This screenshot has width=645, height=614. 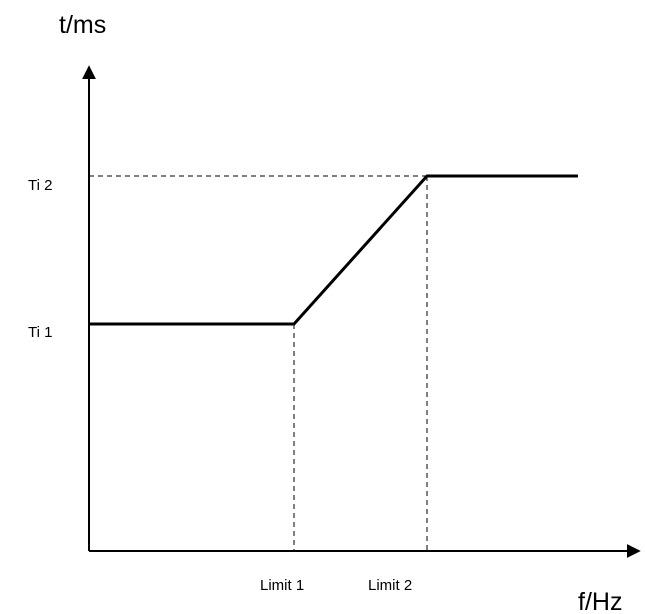 I want to click on x-tick-limit-2: Limit 2, so click(x=390, y=585).